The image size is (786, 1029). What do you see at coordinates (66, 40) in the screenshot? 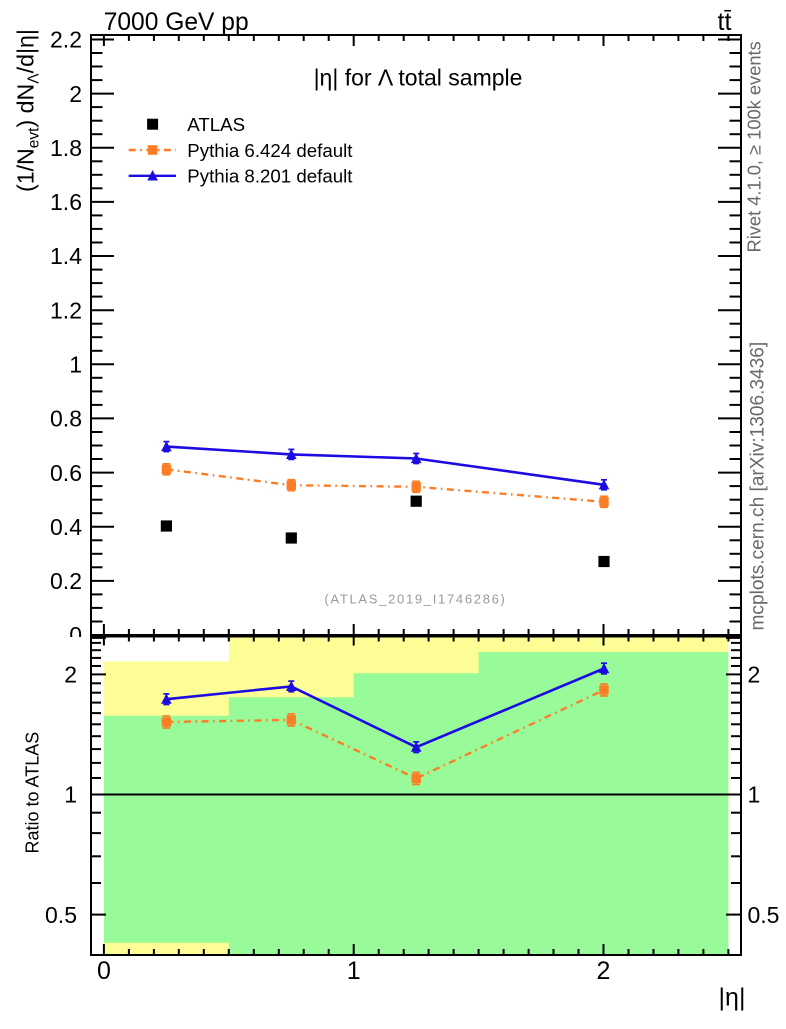
I see `svg-text: 2.2` at bounding box center [66, 40].